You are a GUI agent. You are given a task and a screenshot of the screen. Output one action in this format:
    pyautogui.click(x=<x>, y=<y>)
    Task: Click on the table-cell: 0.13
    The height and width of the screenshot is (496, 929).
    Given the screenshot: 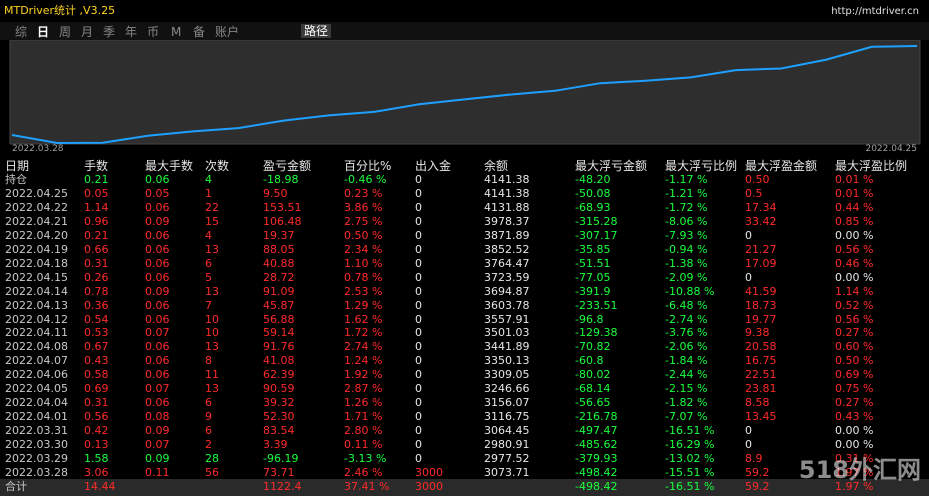 What is the action you would take?
    pyautogui.click(x=96, y=445)
    